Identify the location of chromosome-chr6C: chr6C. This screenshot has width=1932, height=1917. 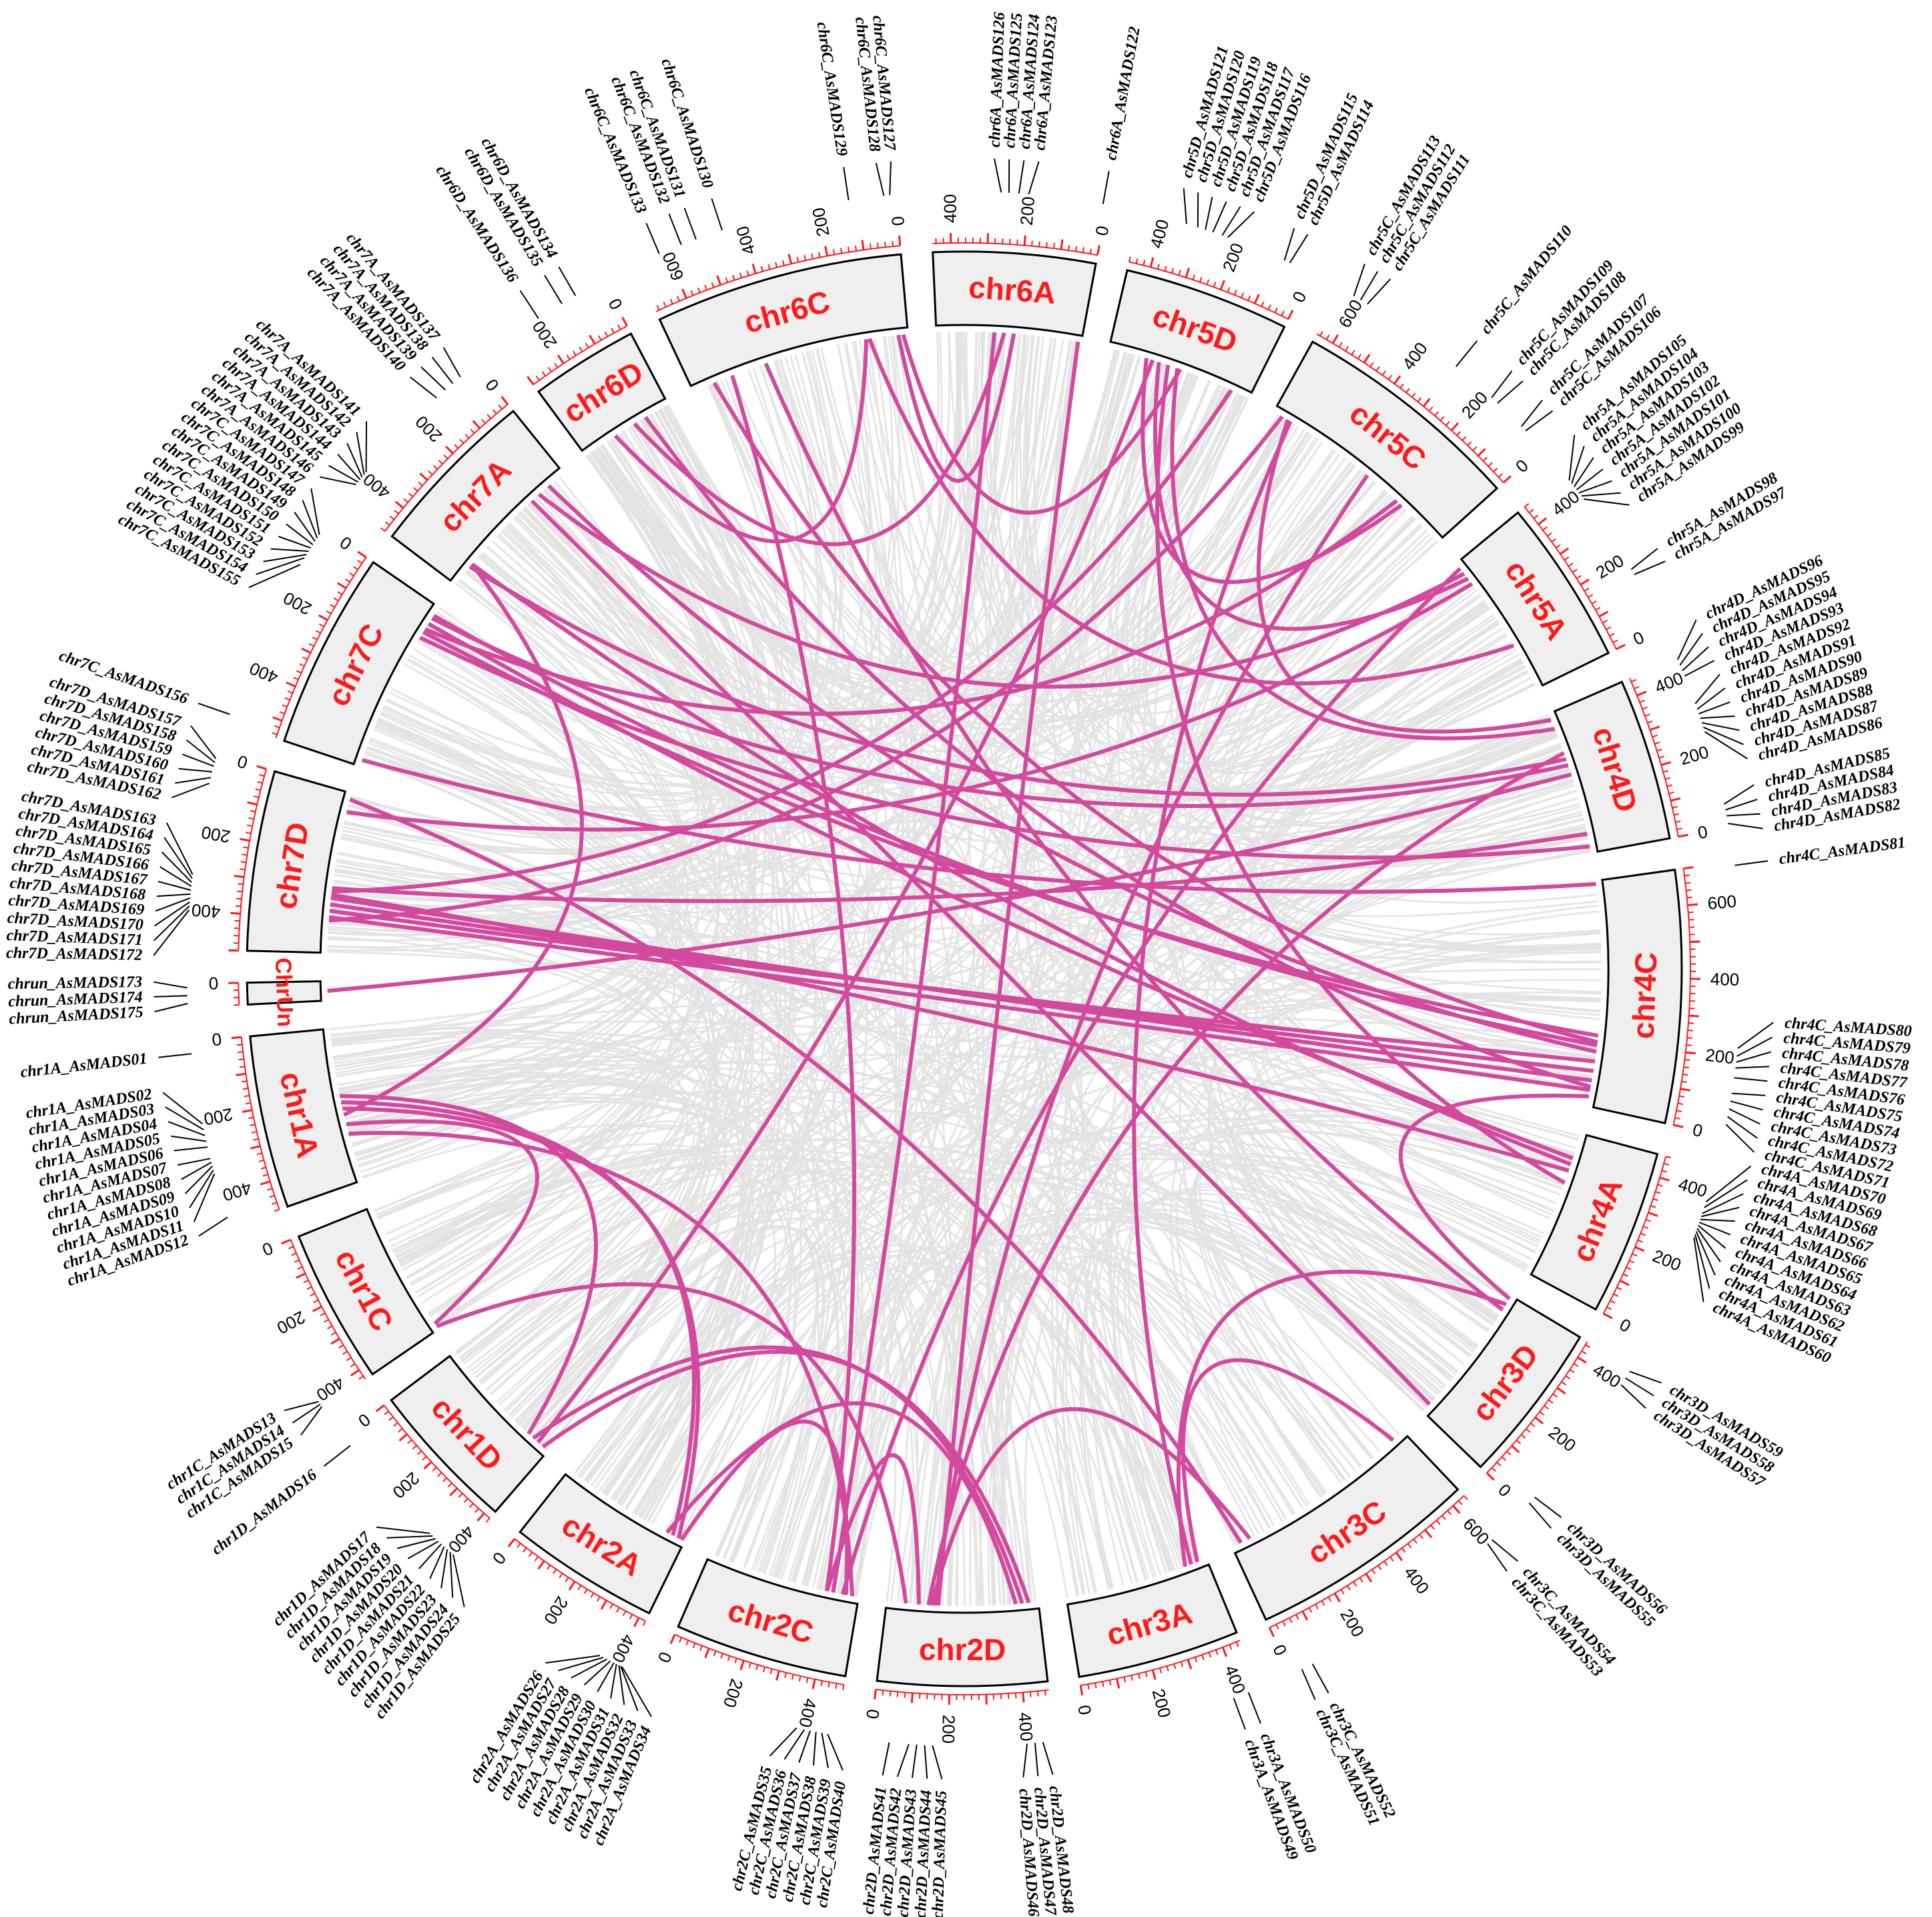
(783, 320).